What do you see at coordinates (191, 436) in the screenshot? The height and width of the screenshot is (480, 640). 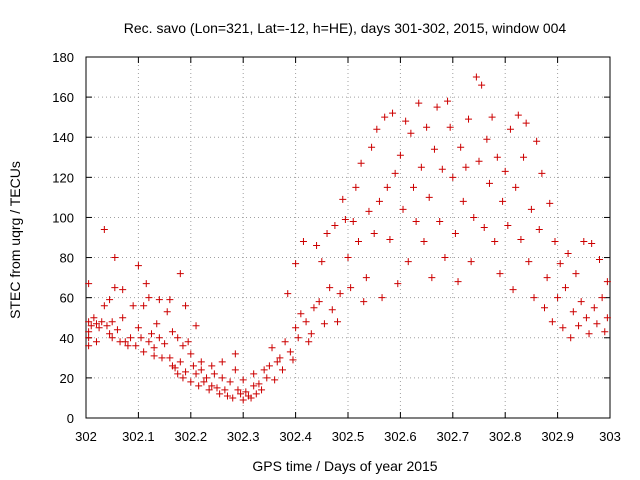 I see `x-tick-label: 302.2` at bounding box center [191, 436].